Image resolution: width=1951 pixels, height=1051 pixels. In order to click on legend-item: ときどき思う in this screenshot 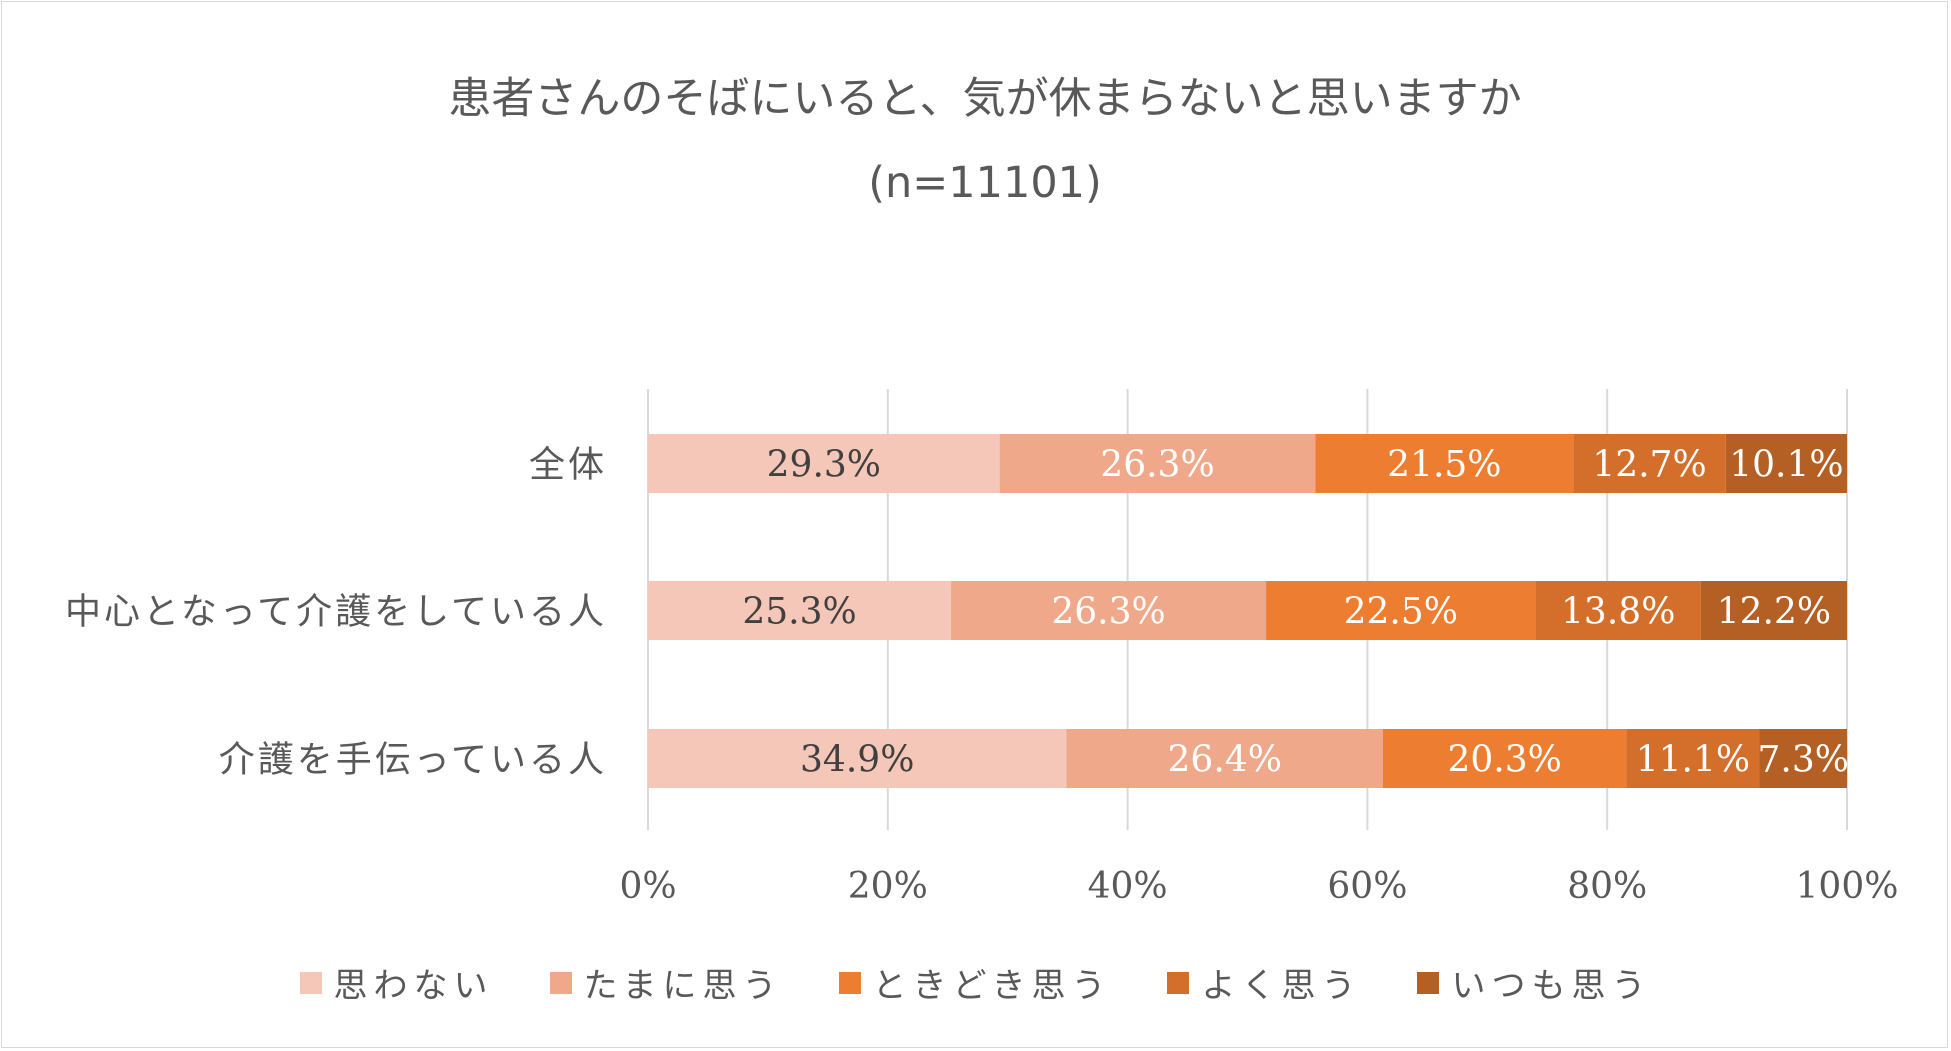, I will do `click(975, 982)`.